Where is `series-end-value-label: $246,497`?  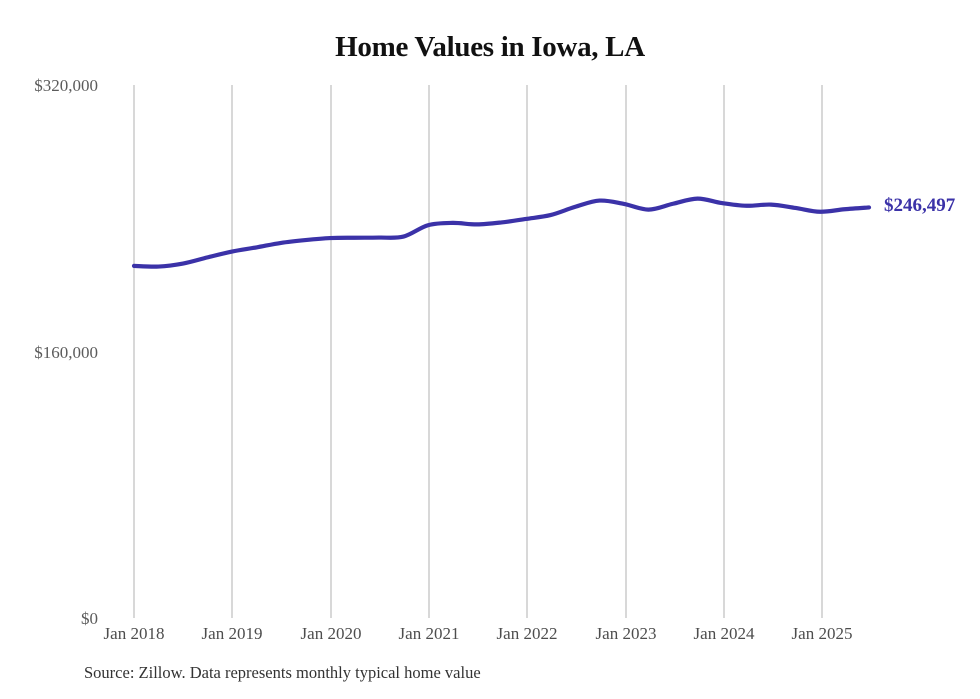 series-end-value-label: $246,497 is located at coordinates (920, 206).